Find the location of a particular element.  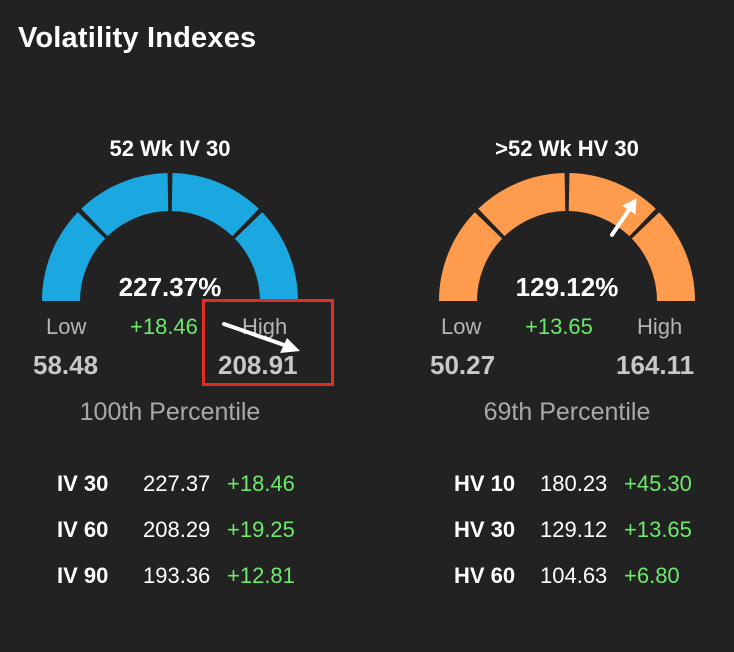

hv-high-label: High is located at coordinates (660, 326).